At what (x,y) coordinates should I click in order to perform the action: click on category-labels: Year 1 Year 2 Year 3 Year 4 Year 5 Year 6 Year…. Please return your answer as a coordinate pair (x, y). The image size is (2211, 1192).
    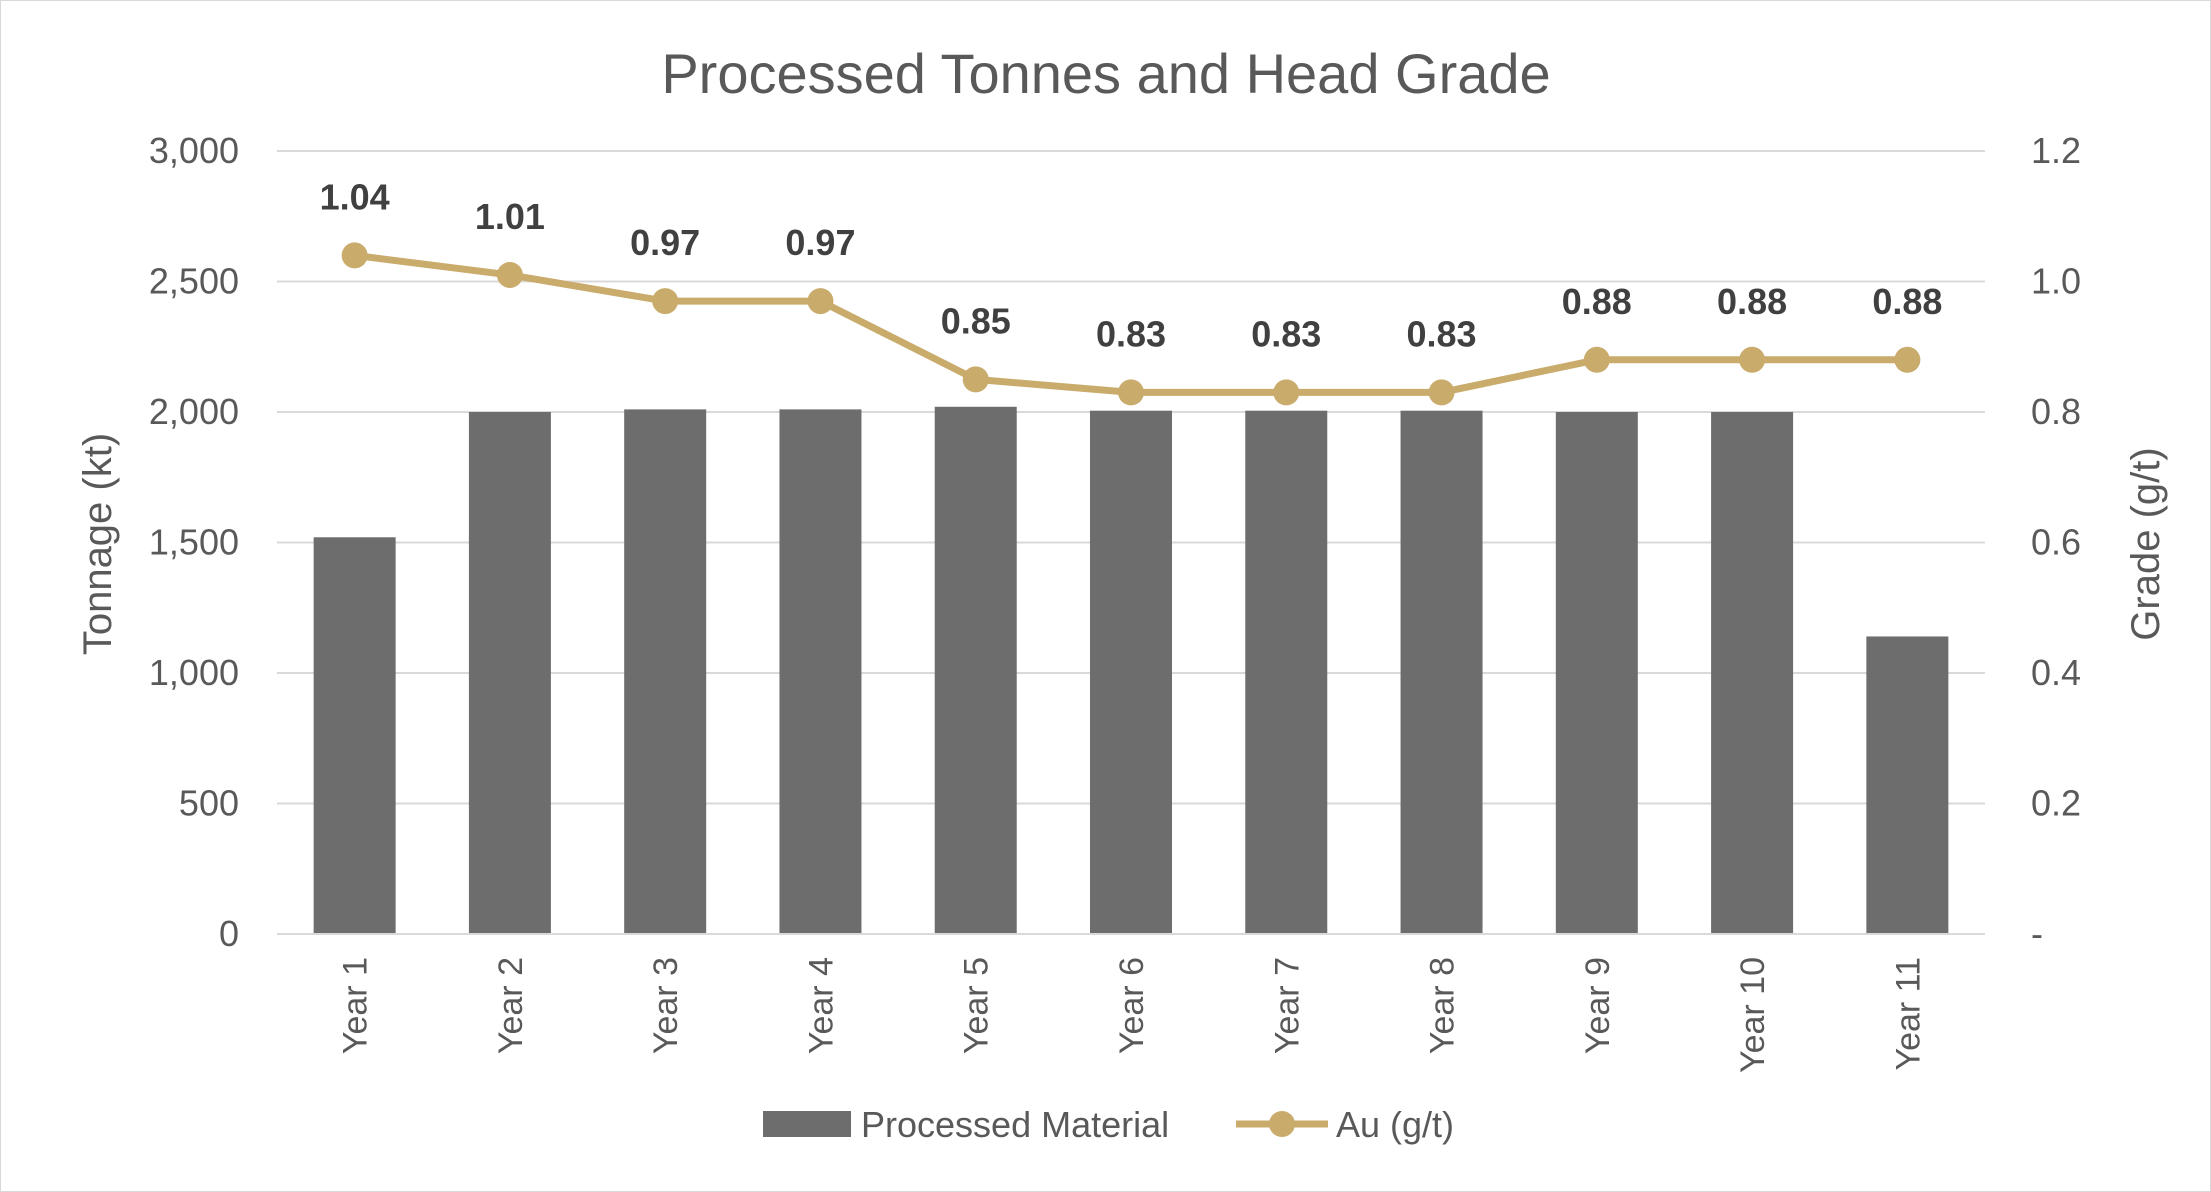
    Looking at the image, I should click on (1132, 1015).